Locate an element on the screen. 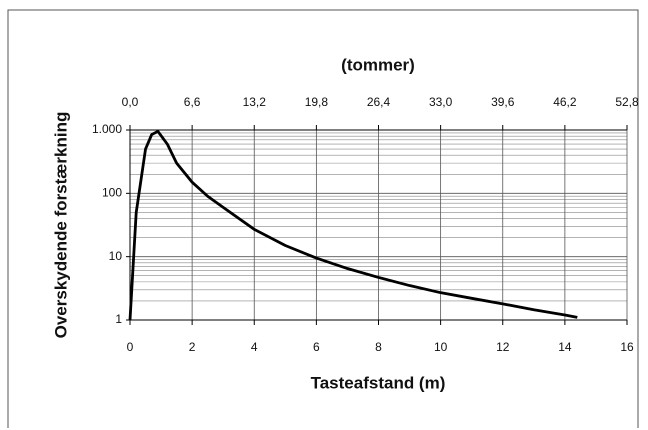 The height and width of the screenshot is (430, 648). x2-tick-label: 39,6 is located at coordinates (503, 102).